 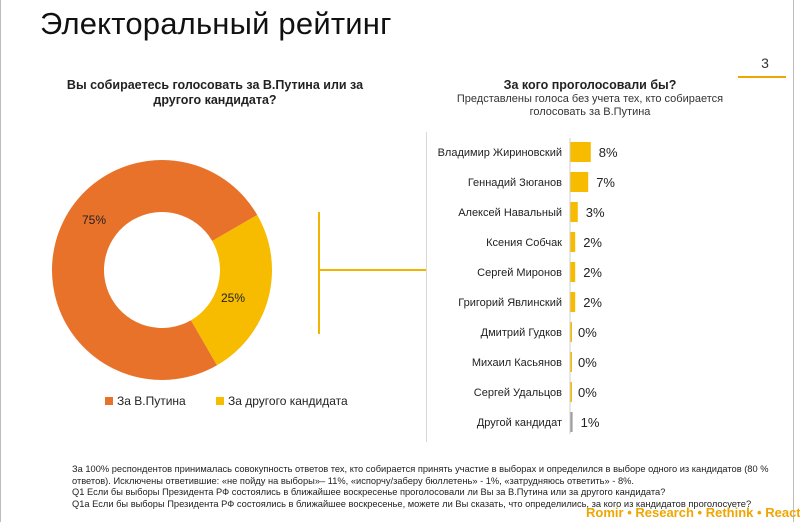 I want to click on legend-label: За В.Путина, so click(x=151, y=401).